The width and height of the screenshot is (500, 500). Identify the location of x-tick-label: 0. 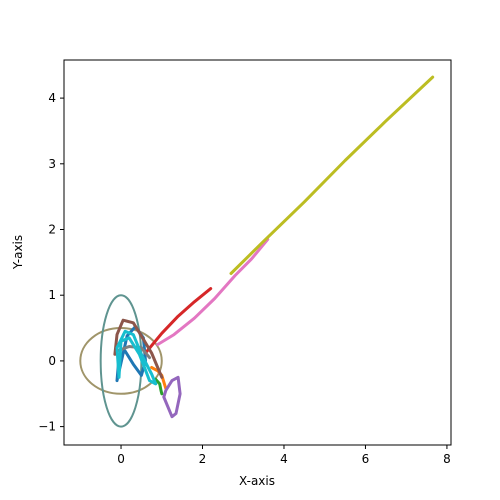
(121, 459).